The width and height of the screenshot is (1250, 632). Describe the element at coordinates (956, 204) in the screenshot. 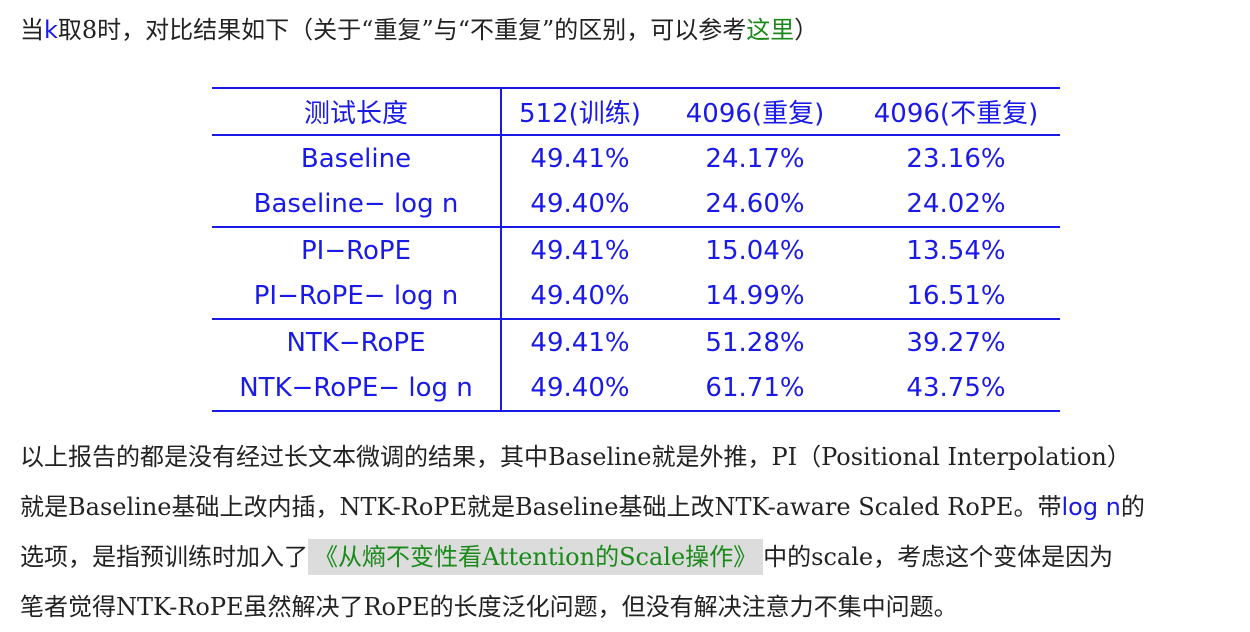

I see `cell-value: 24.02%` at that location.